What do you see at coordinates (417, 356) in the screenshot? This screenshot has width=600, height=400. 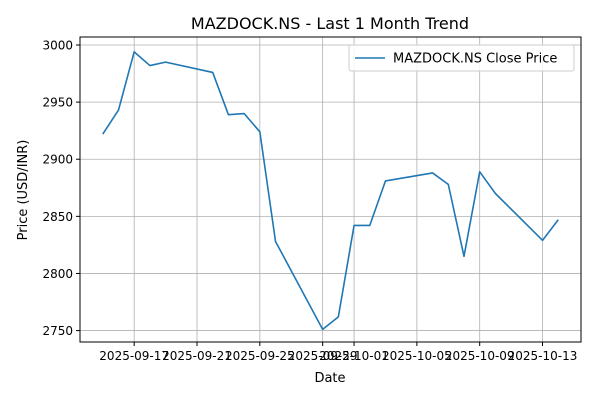 I see `x-tick-label: 2025-10-05` at bounding box center [417, 356].